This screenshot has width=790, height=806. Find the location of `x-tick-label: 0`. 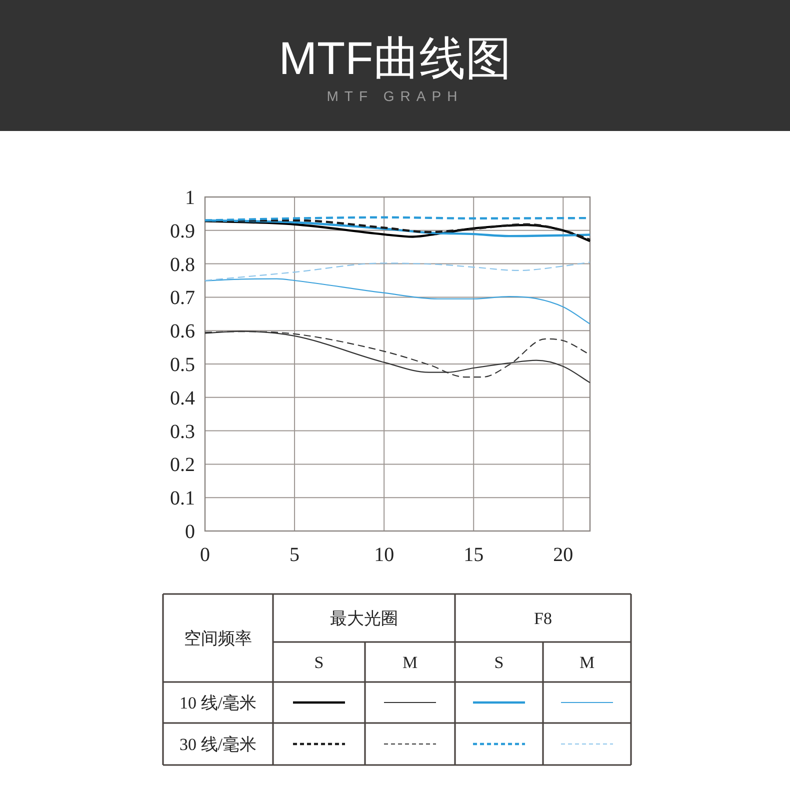

x-tick-label: 0 is located at coordinates (205, 555).